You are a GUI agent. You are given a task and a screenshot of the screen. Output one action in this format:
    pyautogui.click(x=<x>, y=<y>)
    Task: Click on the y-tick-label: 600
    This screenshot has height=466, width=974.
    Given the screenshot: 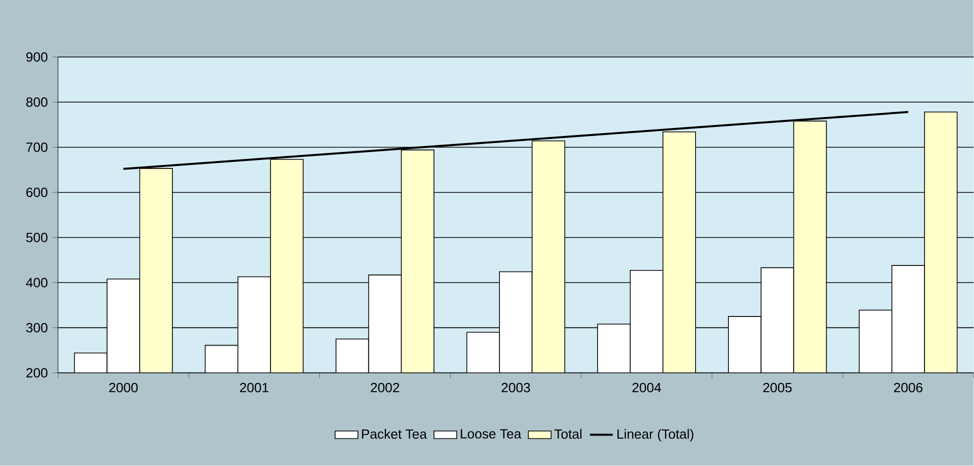 What is the action you would take?
    pyautogui.click(x=37, y=193)
    